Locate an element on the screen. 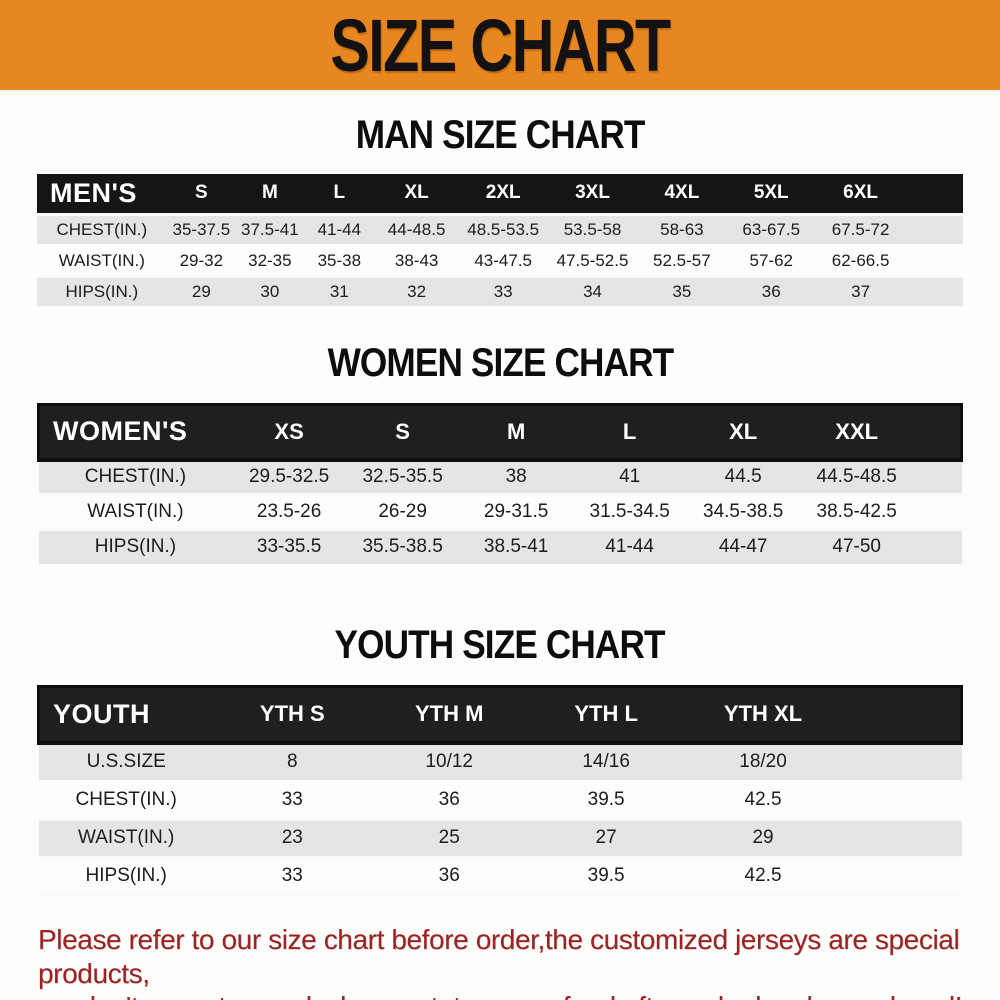 This screenshot has height=1000, width=1000. cell: 26-29 is located at coordinates (402, 512).